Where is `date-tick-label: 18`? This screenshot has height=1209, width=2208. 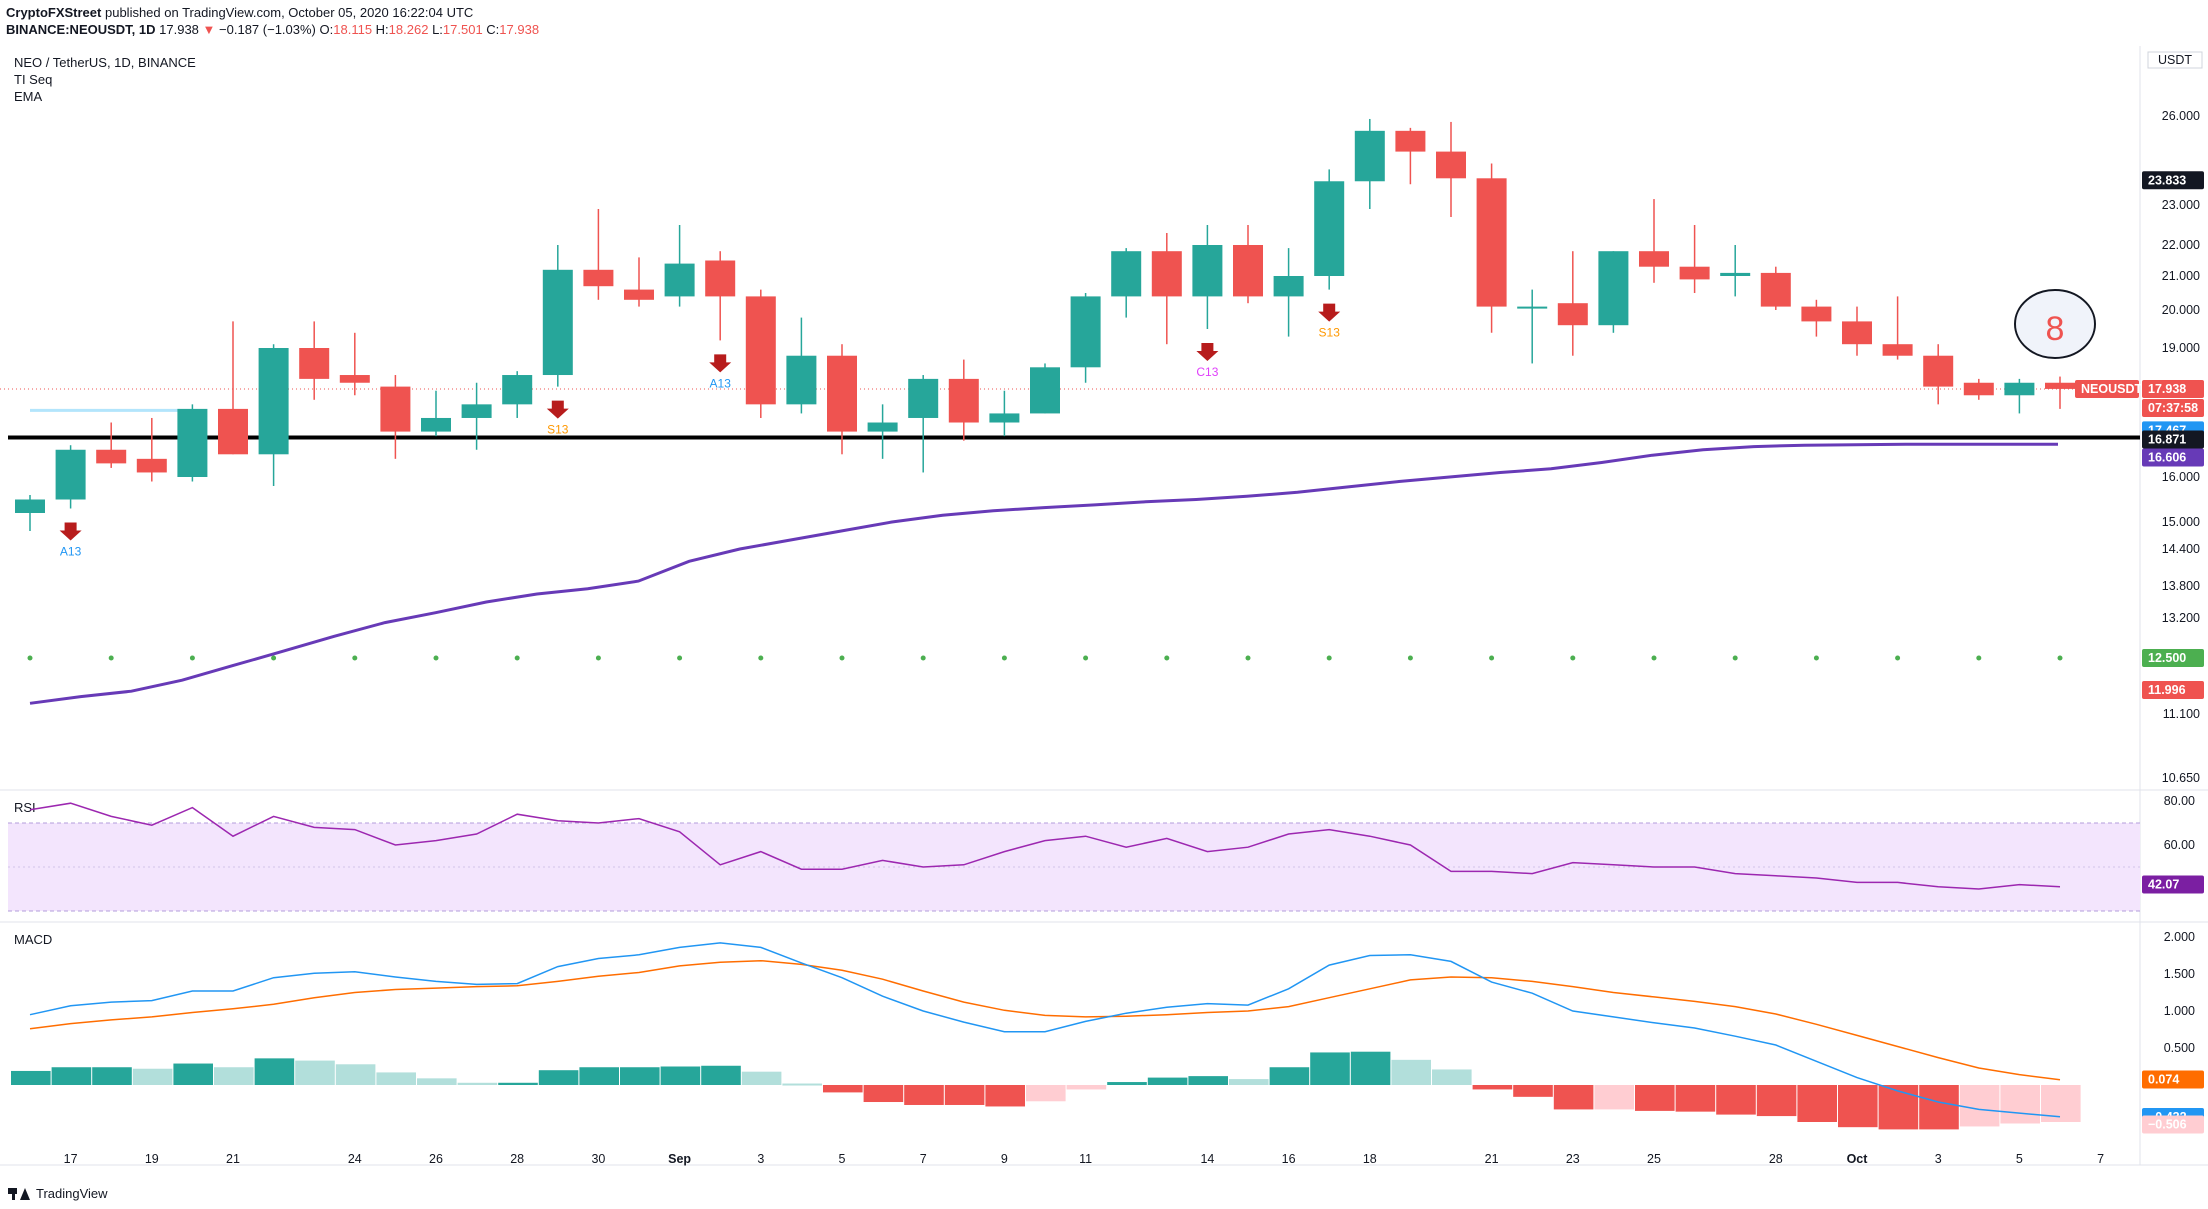
date-tick-label: 18 is located at coordinates (1370, 1159).